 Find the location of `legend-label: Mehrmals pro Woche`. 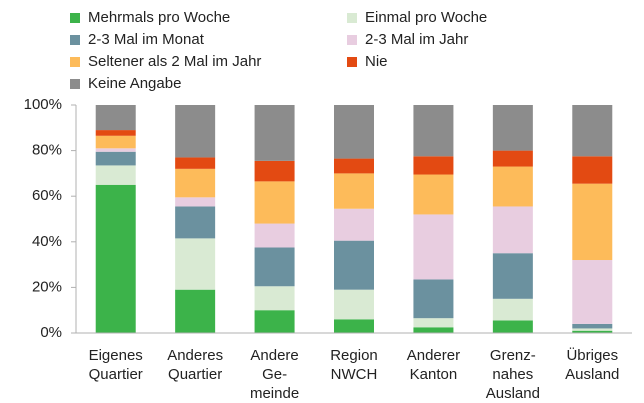

legend-label: Mehrmals pro Woche is located at coordinates (159, 17).